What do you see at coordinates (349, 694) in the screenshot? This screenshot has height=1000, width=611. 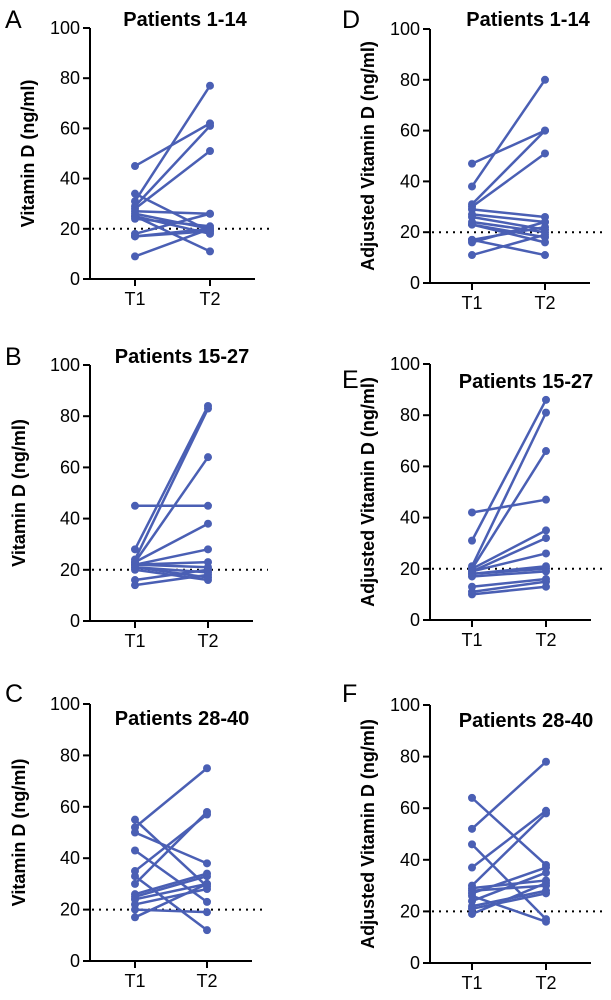 I see `panel-letter: F` at bounding box center [349, 694].